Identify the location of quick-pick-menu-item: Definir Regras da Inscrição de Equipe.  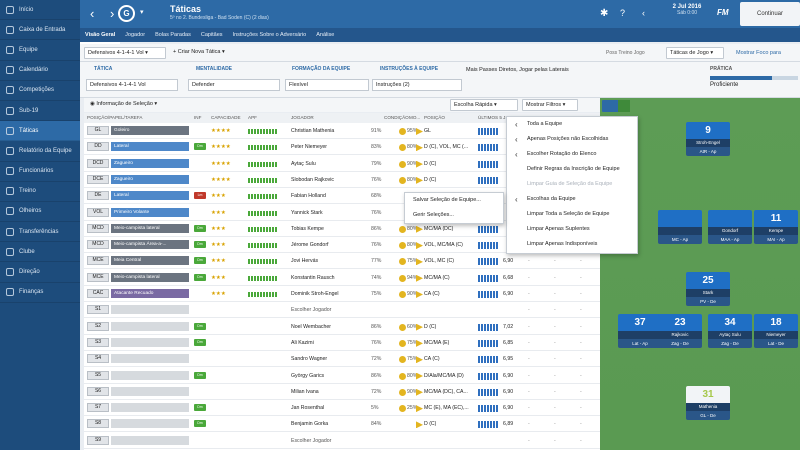
(573, 169).